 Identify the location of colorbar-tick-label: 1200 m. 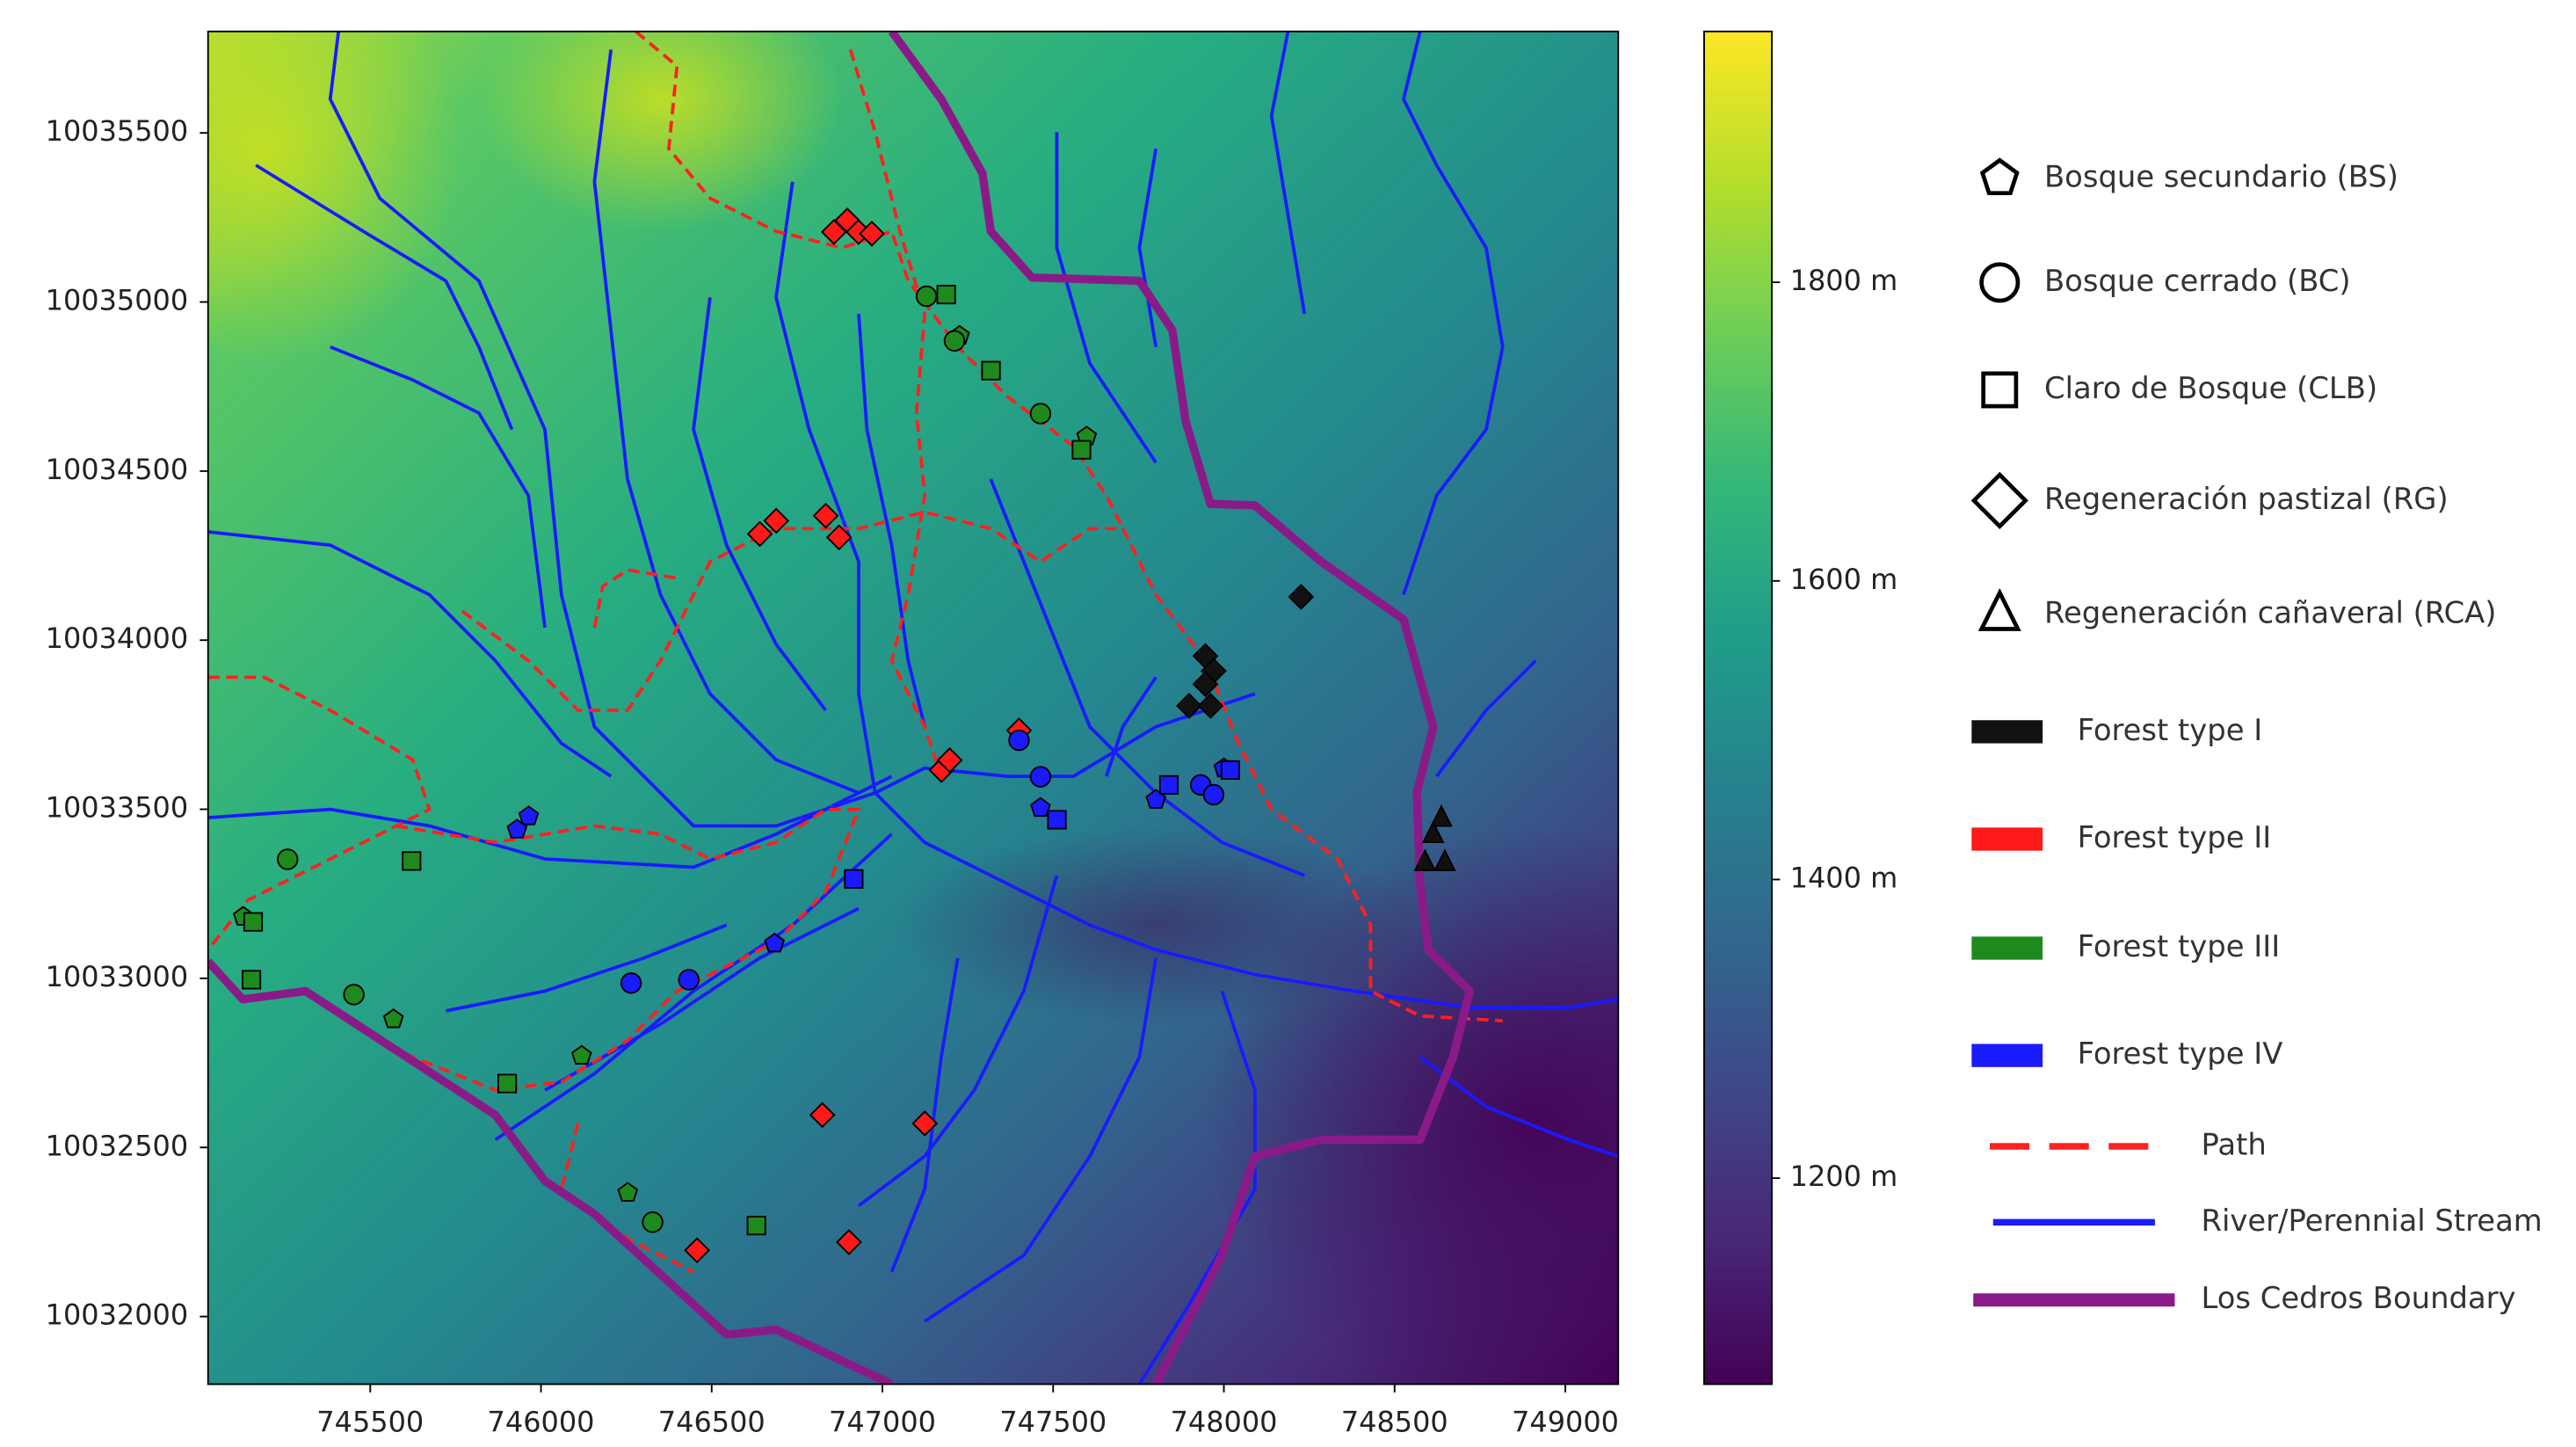
(1844, 1176).